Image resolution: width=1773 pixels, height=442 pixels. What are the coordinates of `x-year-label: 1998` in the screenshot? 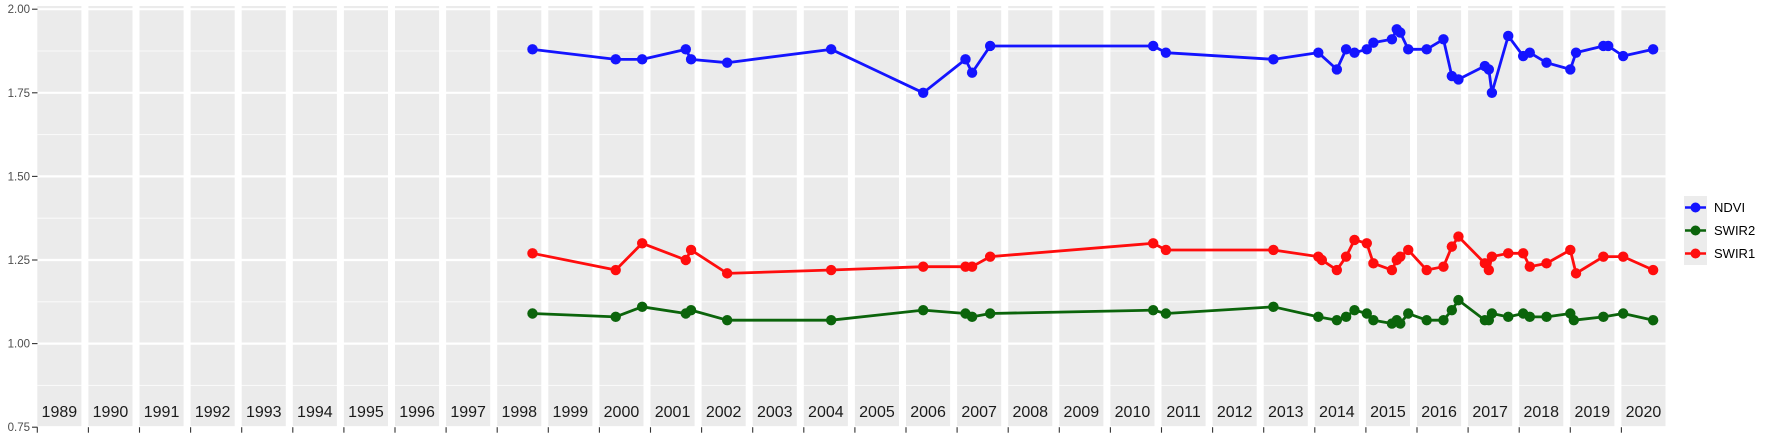 It's located at (519, 412).